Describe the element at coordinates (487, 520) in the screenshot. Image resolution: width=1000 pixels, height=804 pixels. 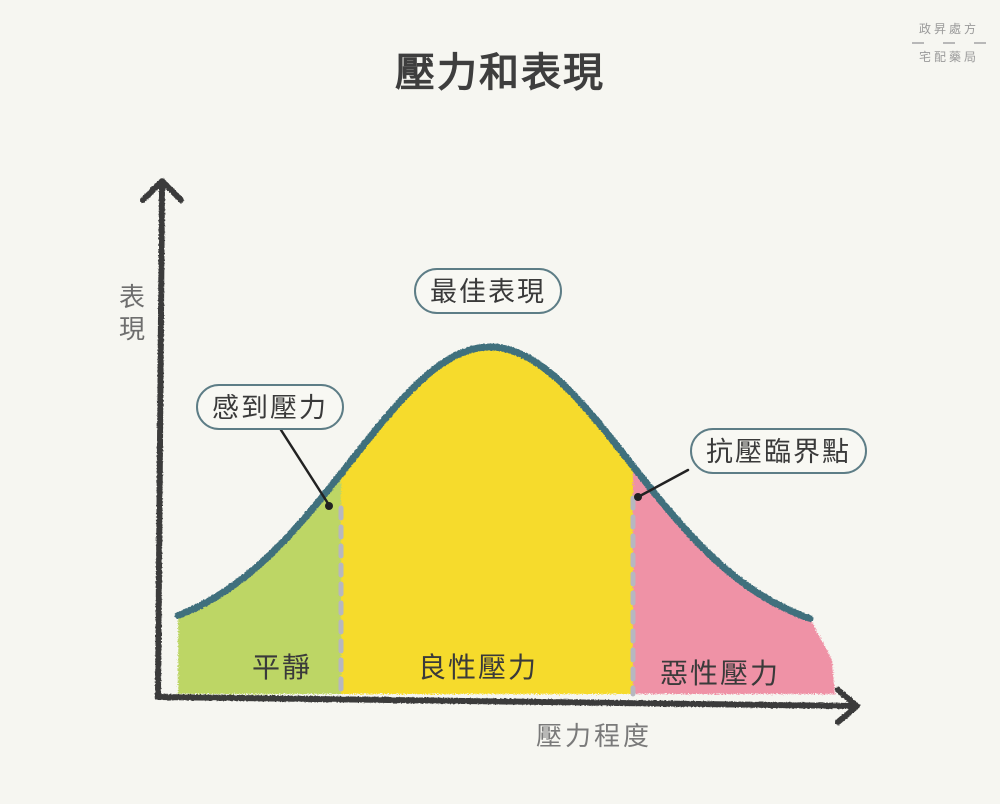
I see `good-stress-zone-fill` at that location.